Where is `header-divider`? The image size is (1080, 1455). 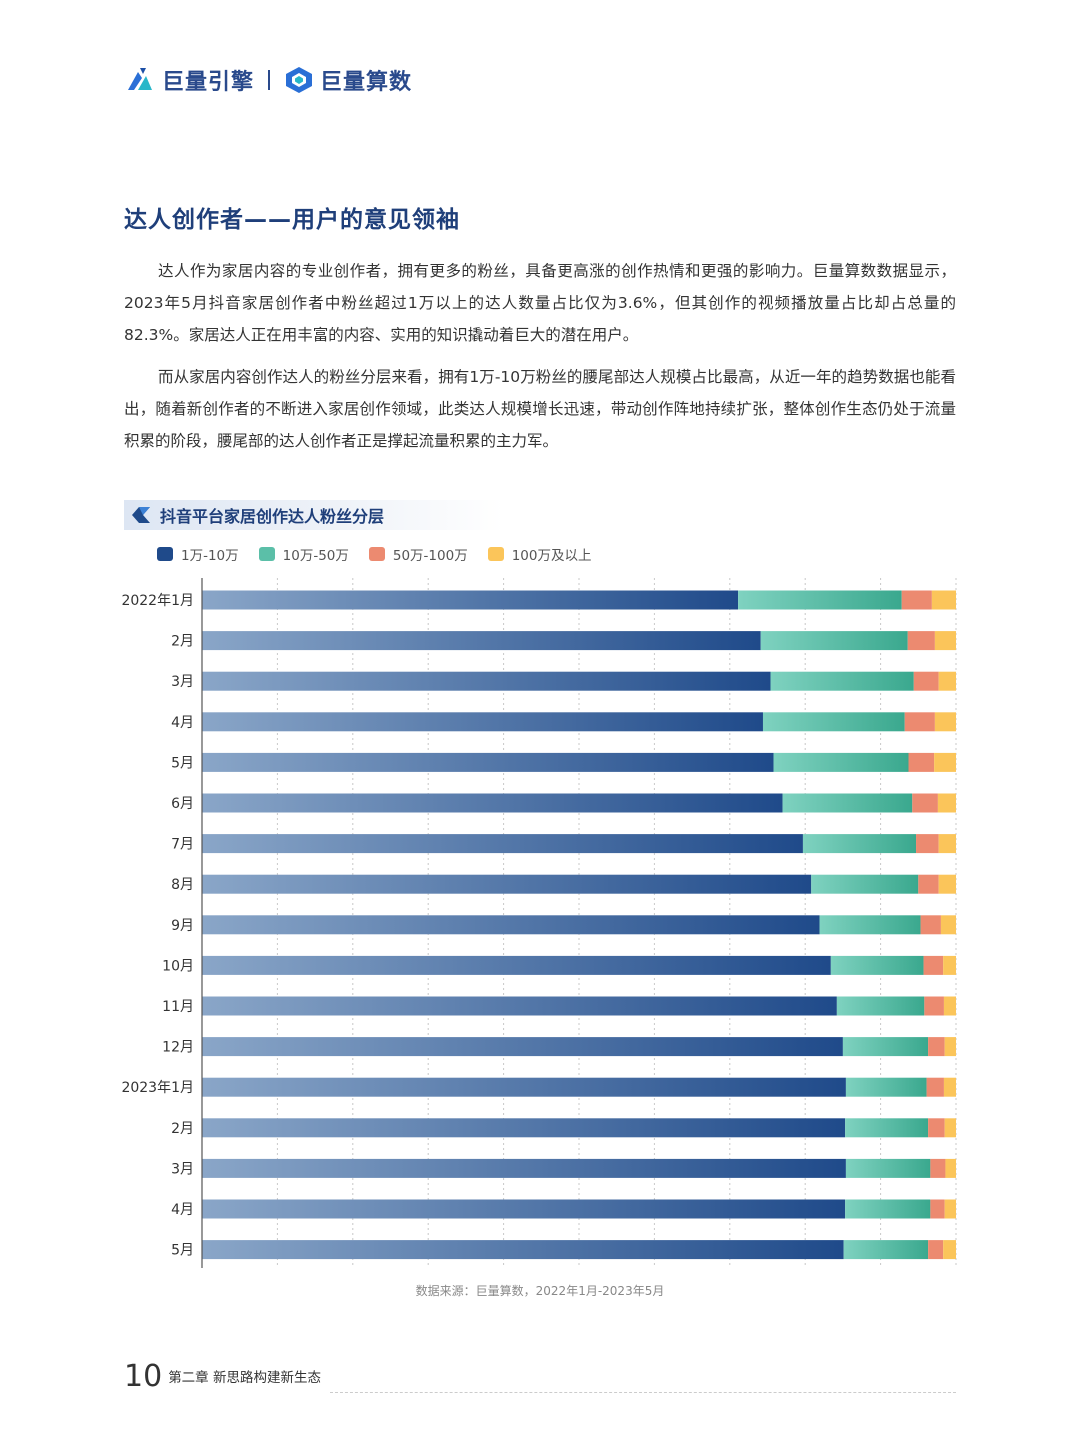
header-divider is located at coordinates (269, 80).